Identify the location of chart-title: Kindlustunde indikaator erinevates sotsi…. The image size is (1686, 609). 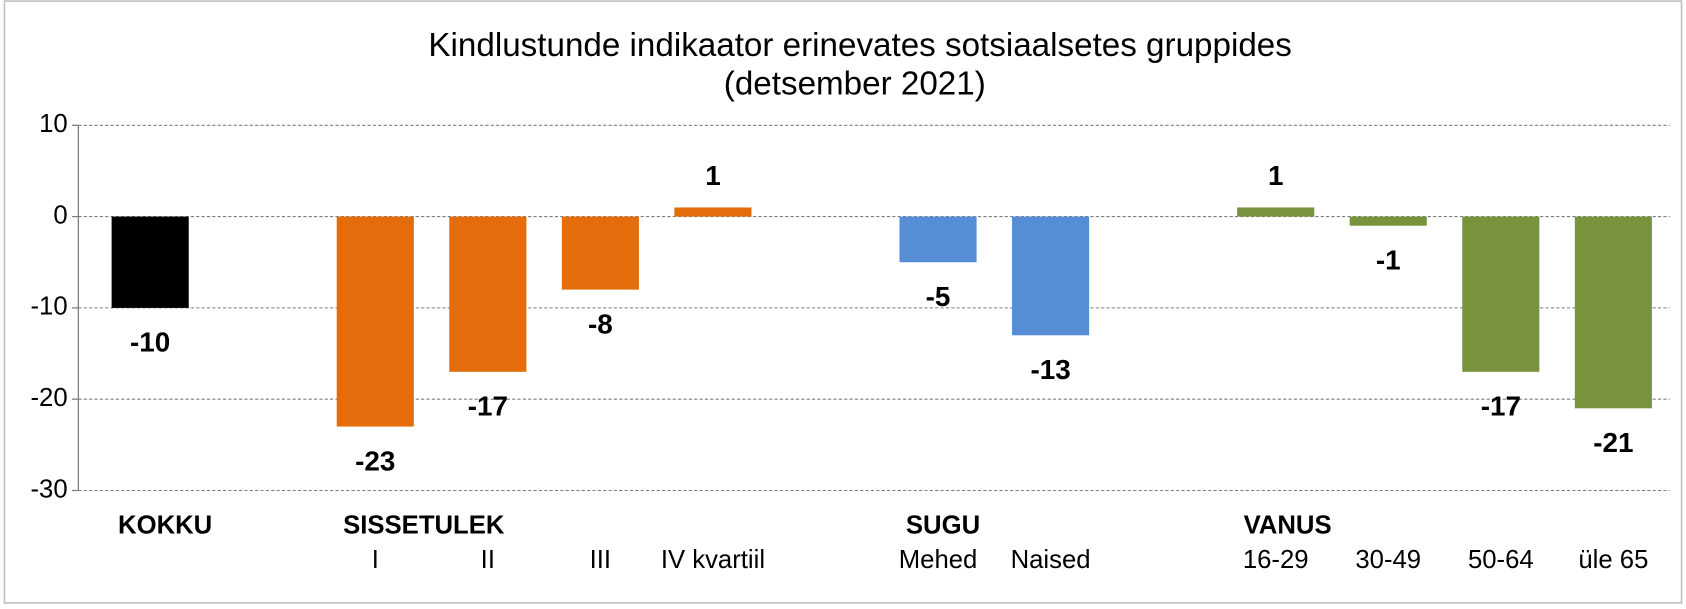
(859, 45).